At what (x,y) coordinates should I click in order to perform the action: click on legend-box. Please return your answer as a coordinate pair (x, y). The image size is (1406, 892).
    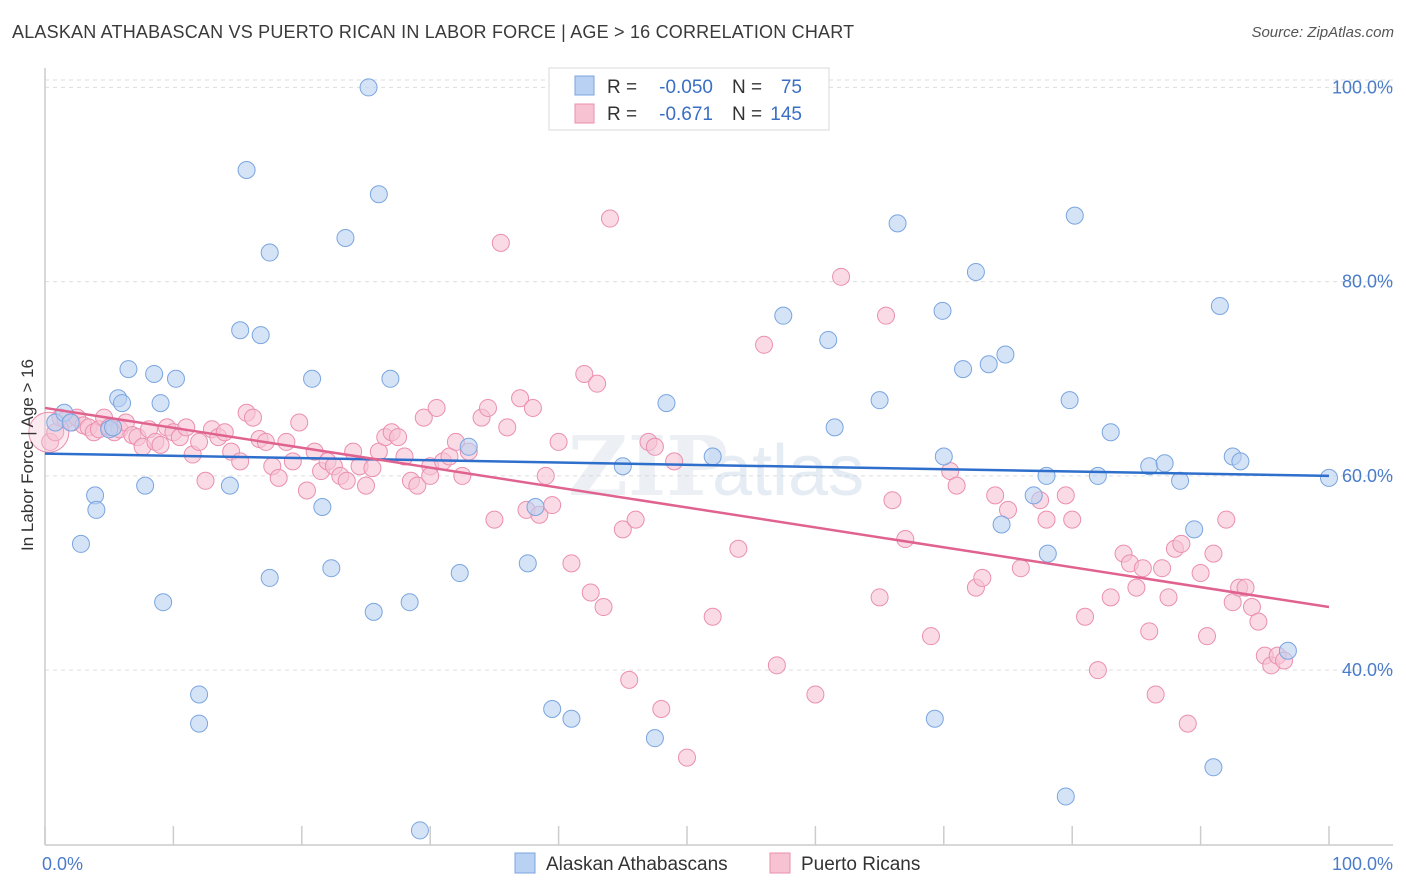
    Looking at the image, I should click on (689, 99).